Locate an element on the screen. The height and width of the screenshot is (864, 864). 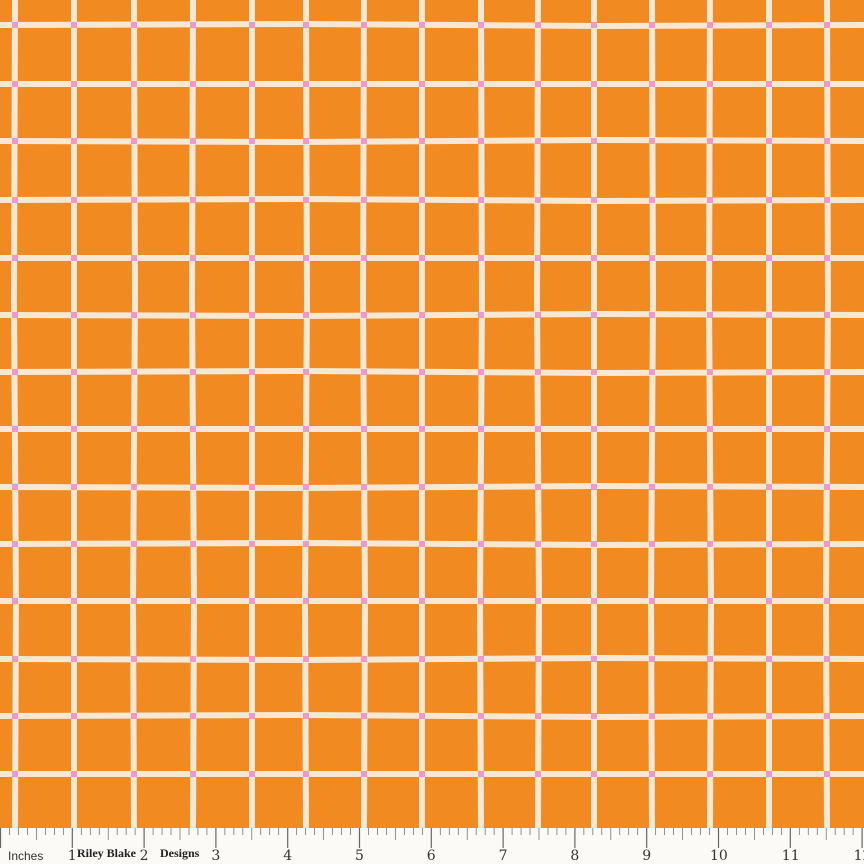
ruler-number: 1 is located at coordinates (72, 856).